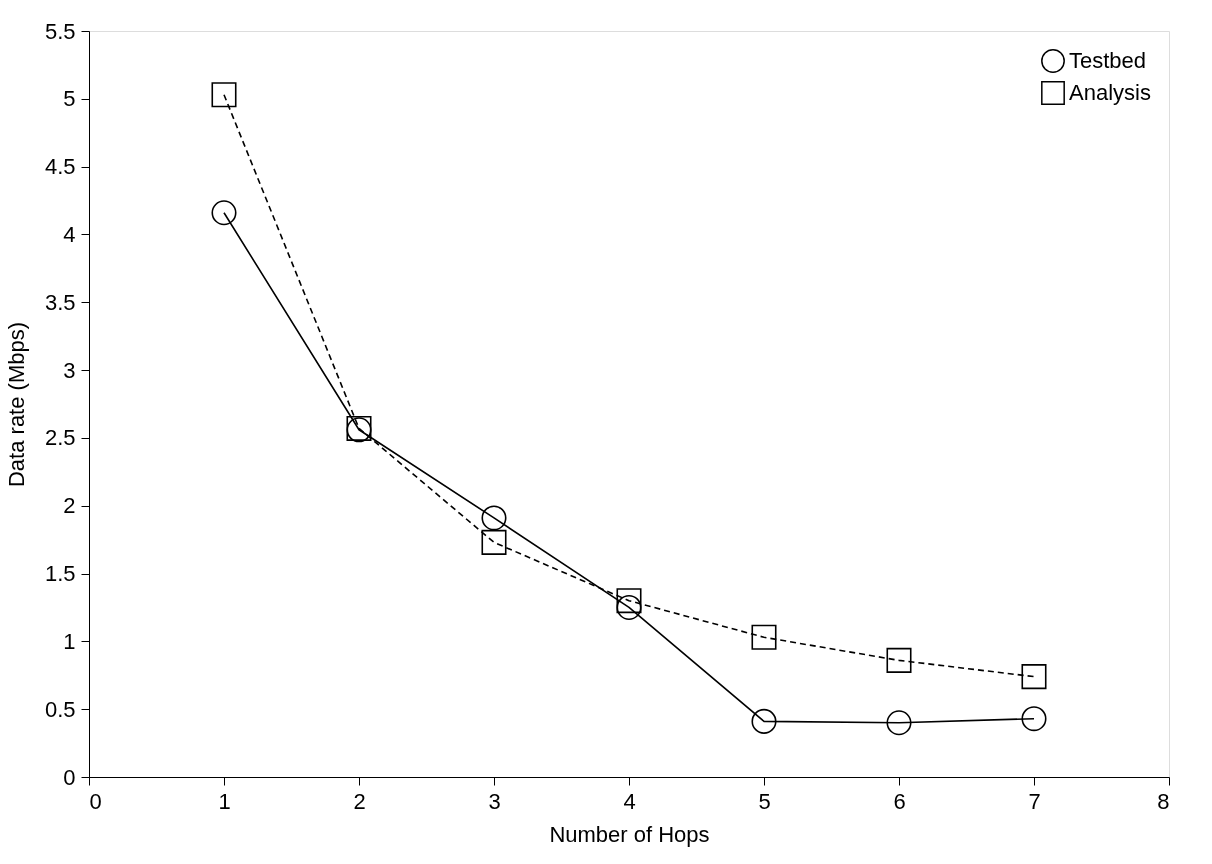  I want to click on y-tick-label: 2, so click(69, 506).